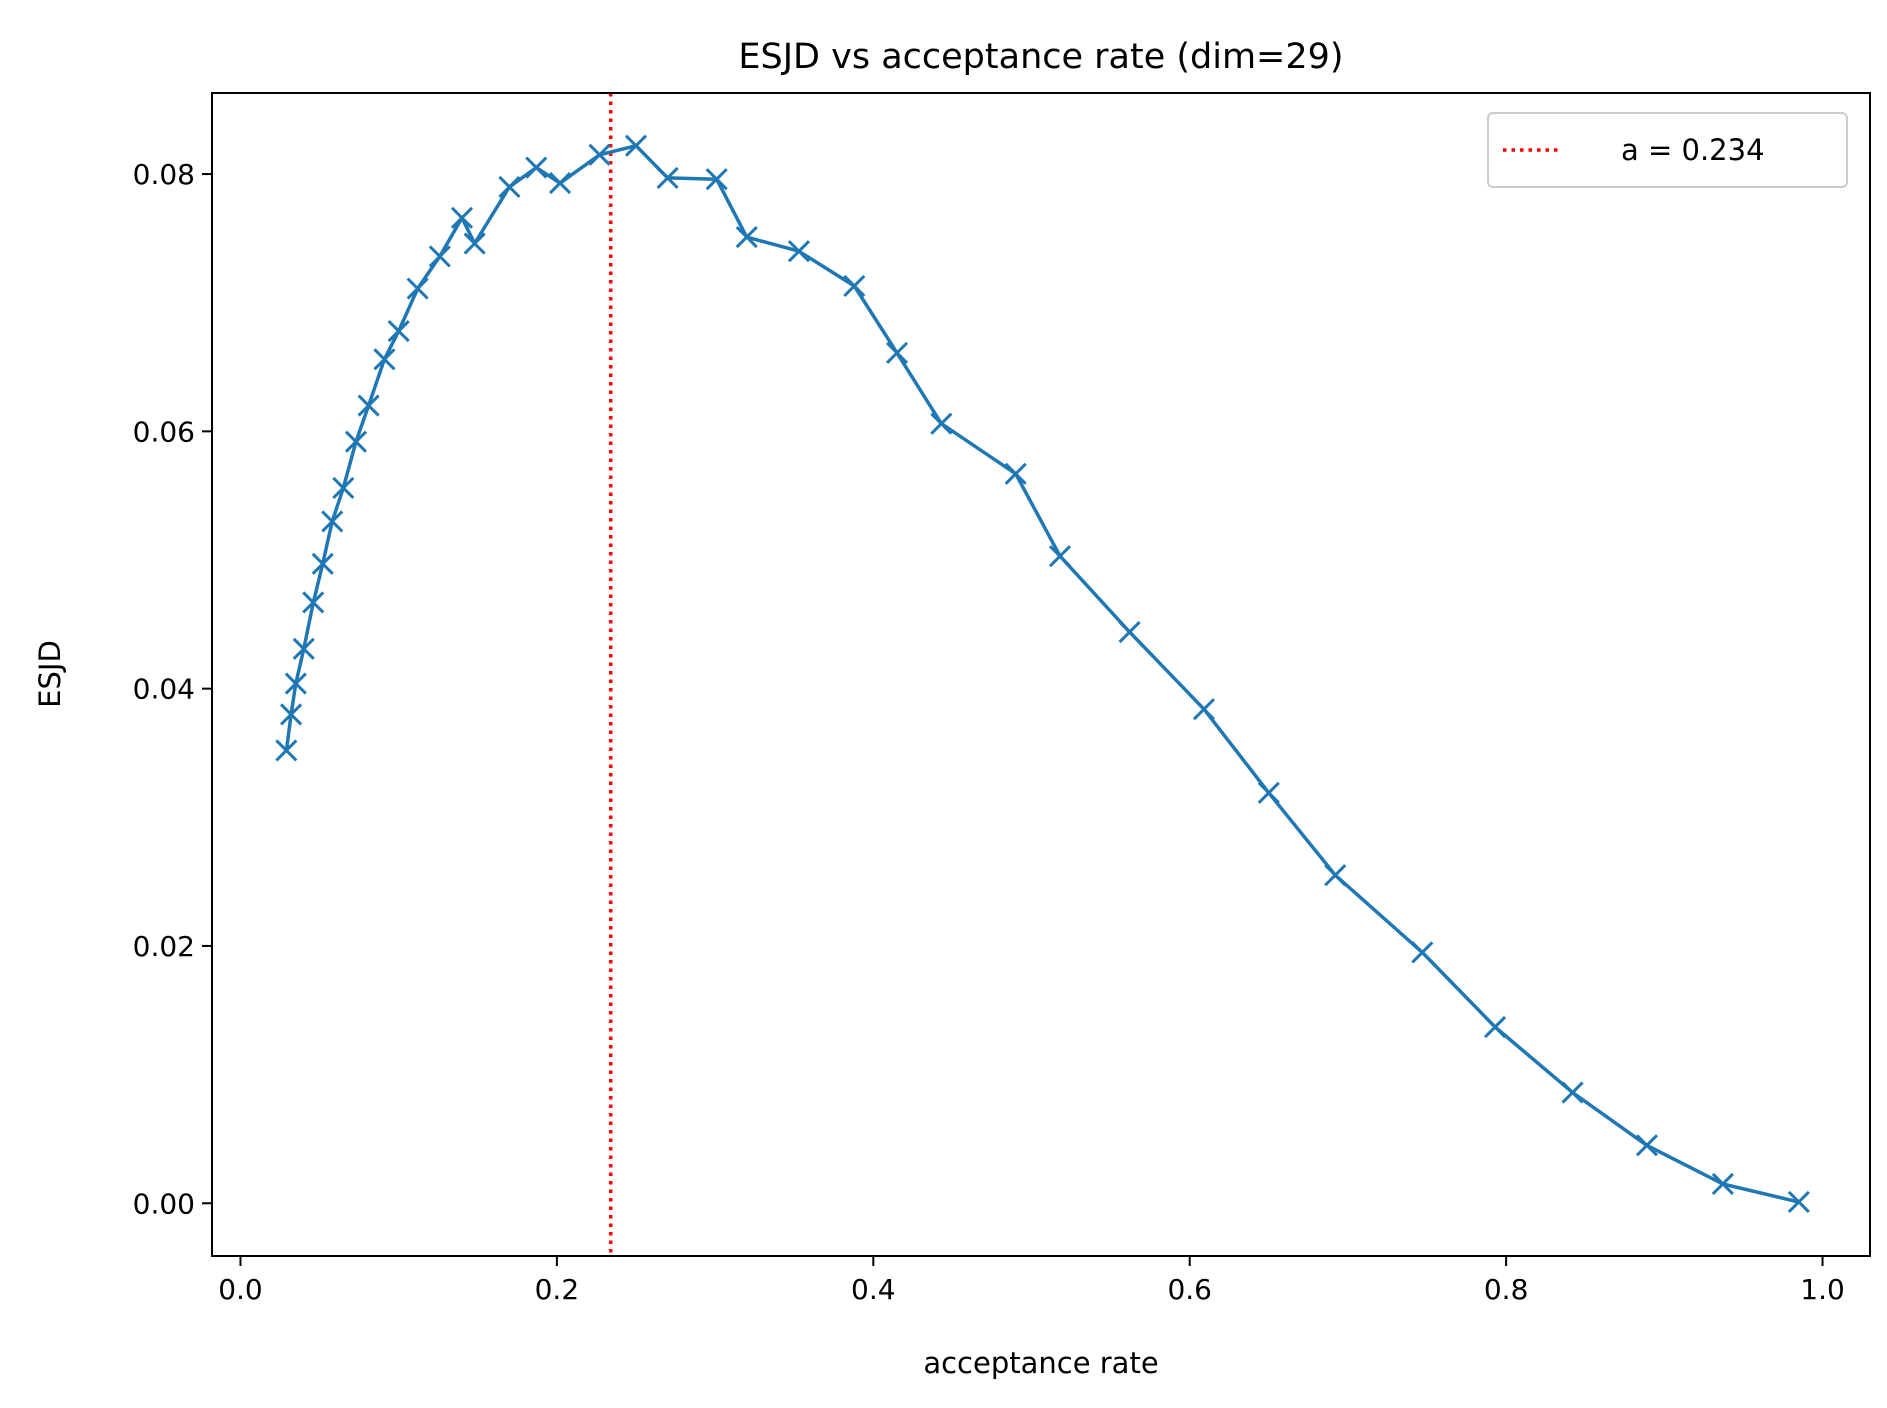  Describe the element at coordinates (873, 1289) in the screenshot. I see `x-tick-label: 0.4` at that location.